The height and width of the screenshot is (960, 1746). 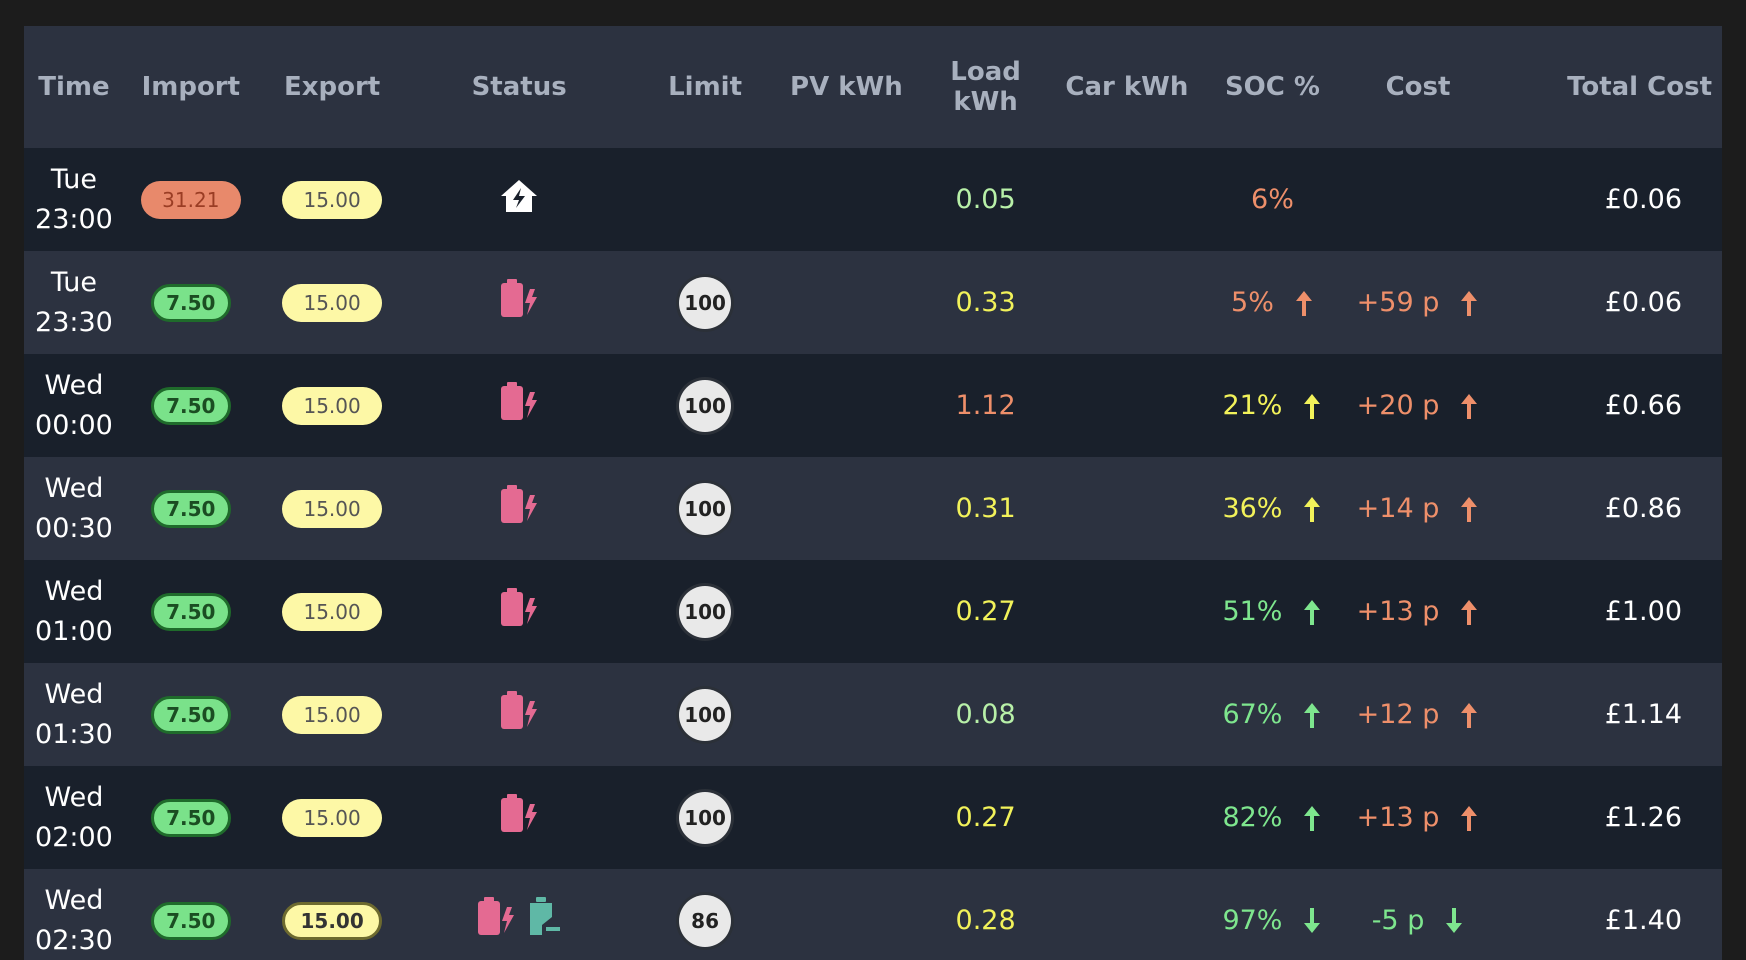 I want to click on total-cost-cell: £1.00, so click(x=1605, y=611).